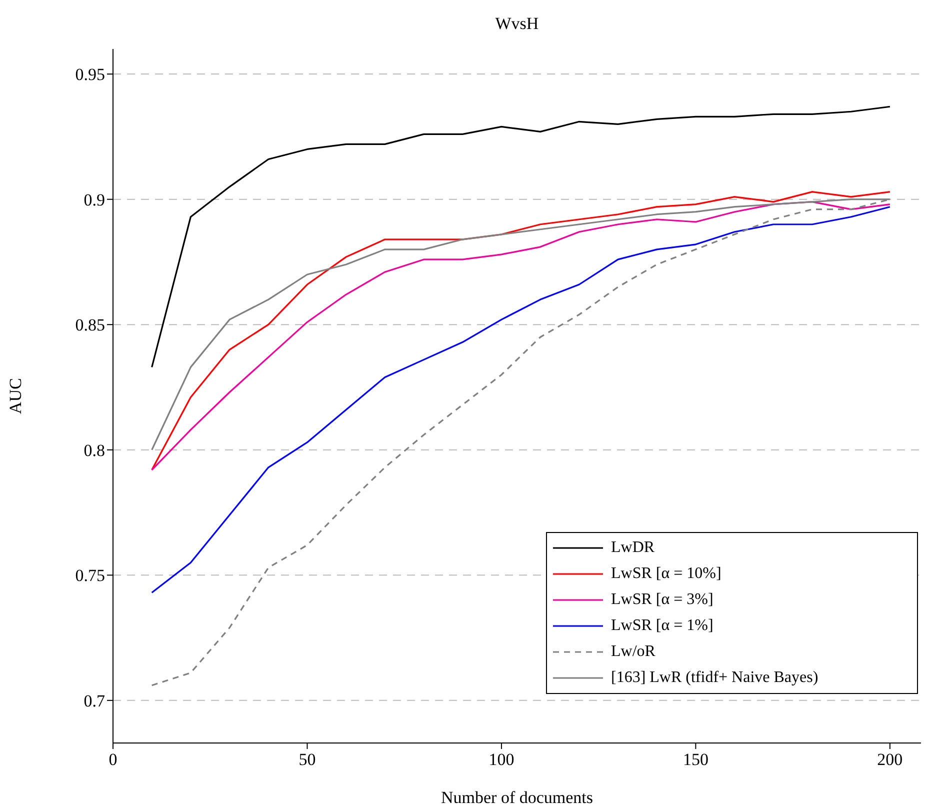  Describe the element at coordinates (90, 325) in the screenshot. I see `y-tick-label: 0.85` at that location.